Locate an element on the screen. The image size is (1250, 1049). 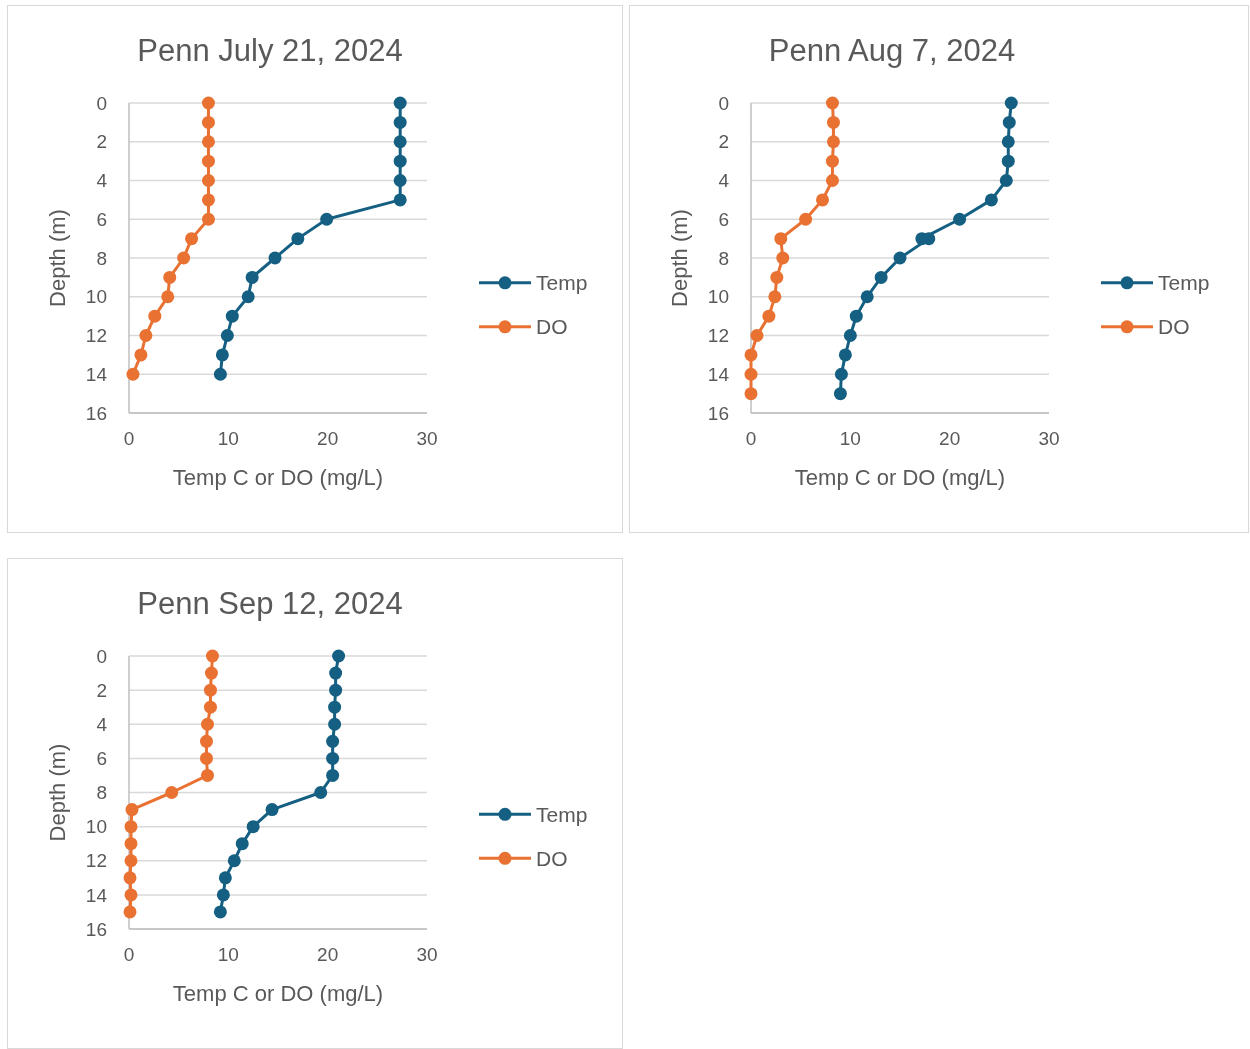
chart-title: Penn July 21, 2024 is located at coordinates (270, 50).